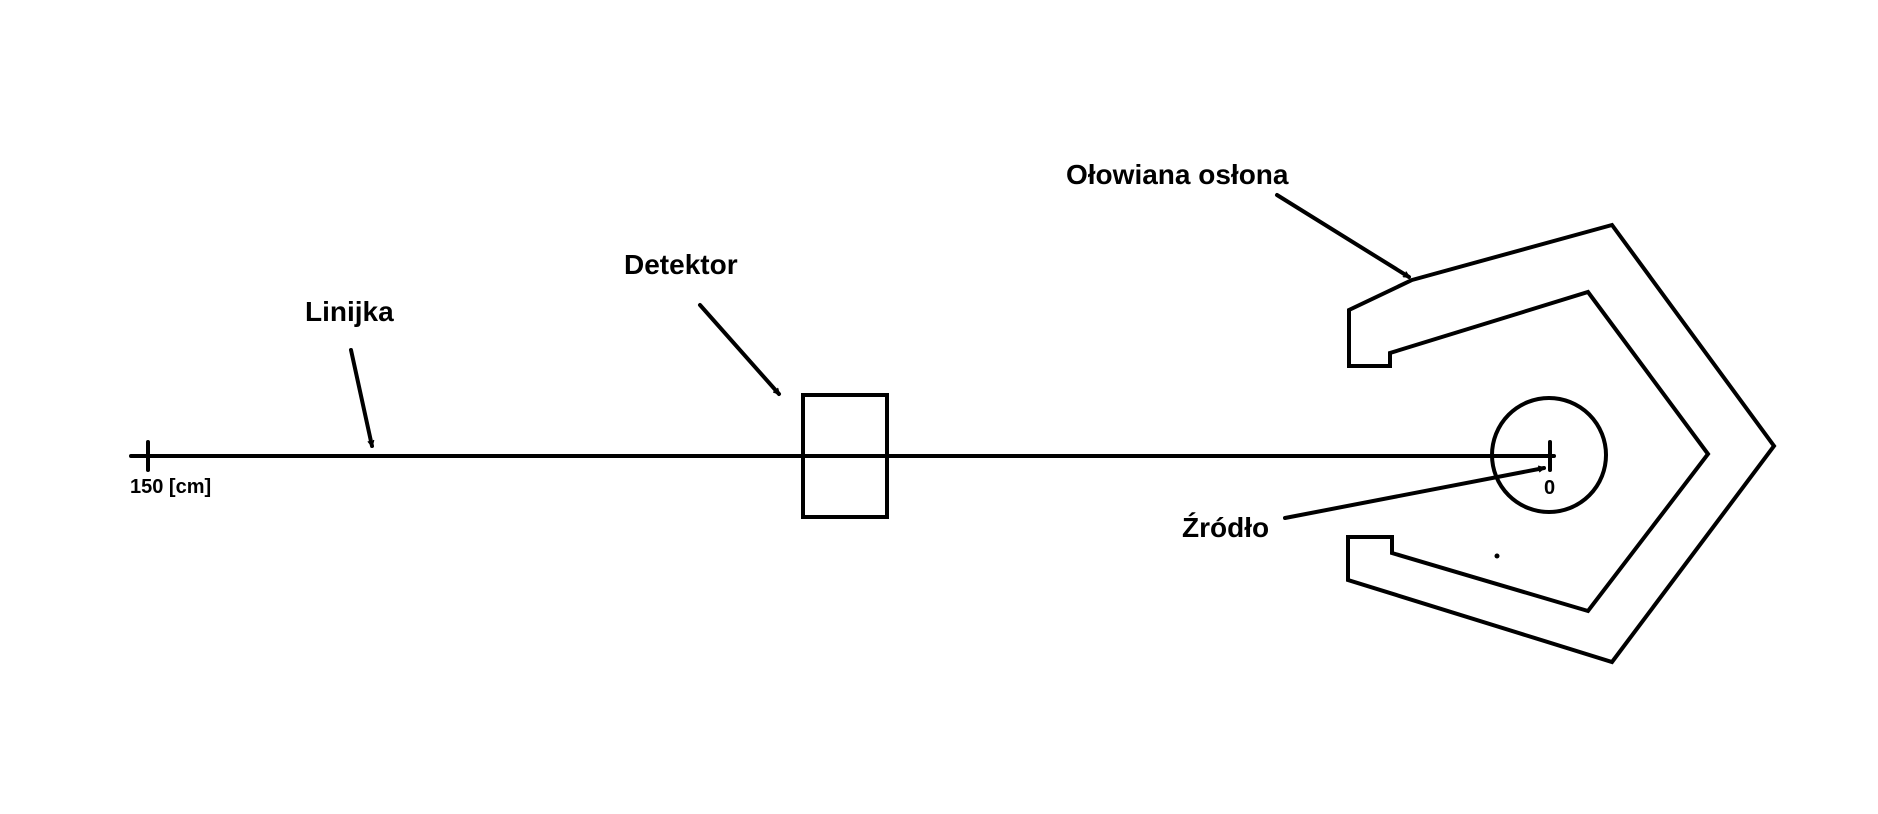  Describe the element at coordinates (1414, 494) in the screenshot. I see `source-arrow` at that location.